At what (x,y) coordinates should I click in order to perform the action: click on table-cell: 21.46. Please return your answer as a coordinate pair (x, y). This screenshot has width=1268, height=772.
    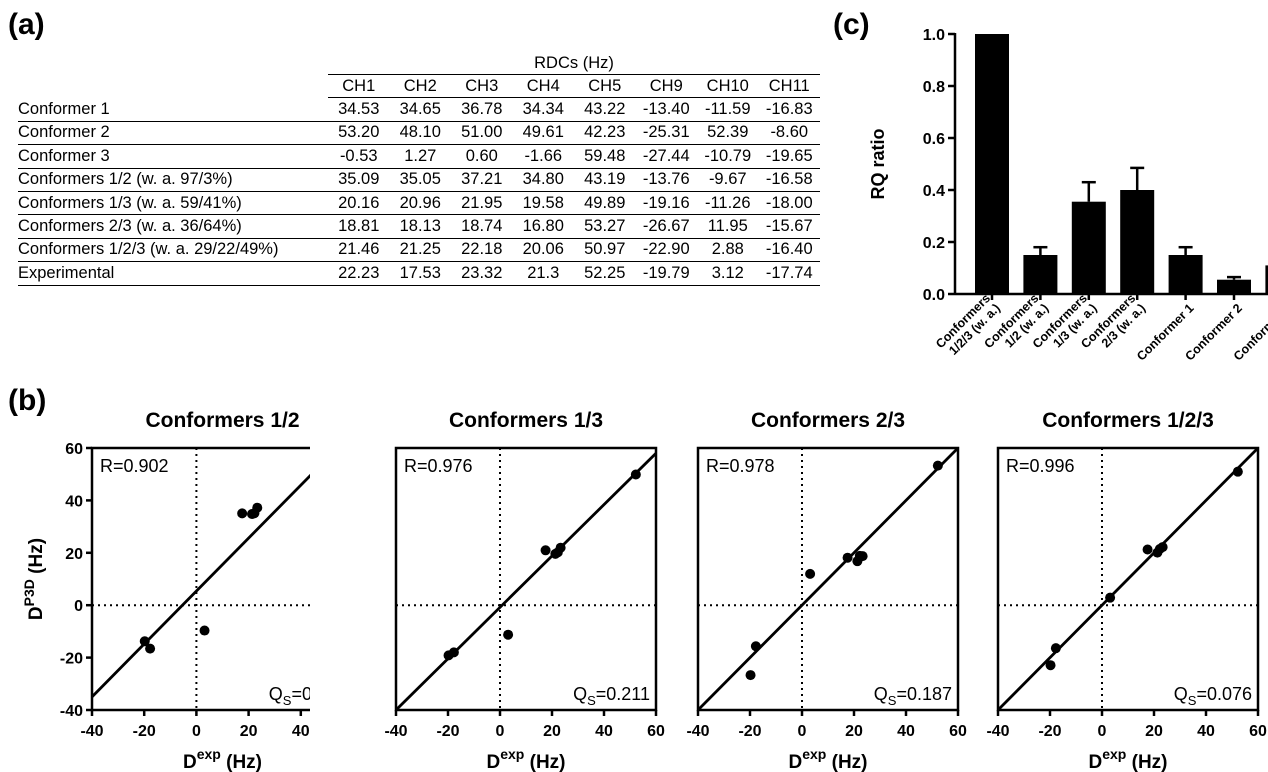
    Looking at the image, I should click on (359, 250).